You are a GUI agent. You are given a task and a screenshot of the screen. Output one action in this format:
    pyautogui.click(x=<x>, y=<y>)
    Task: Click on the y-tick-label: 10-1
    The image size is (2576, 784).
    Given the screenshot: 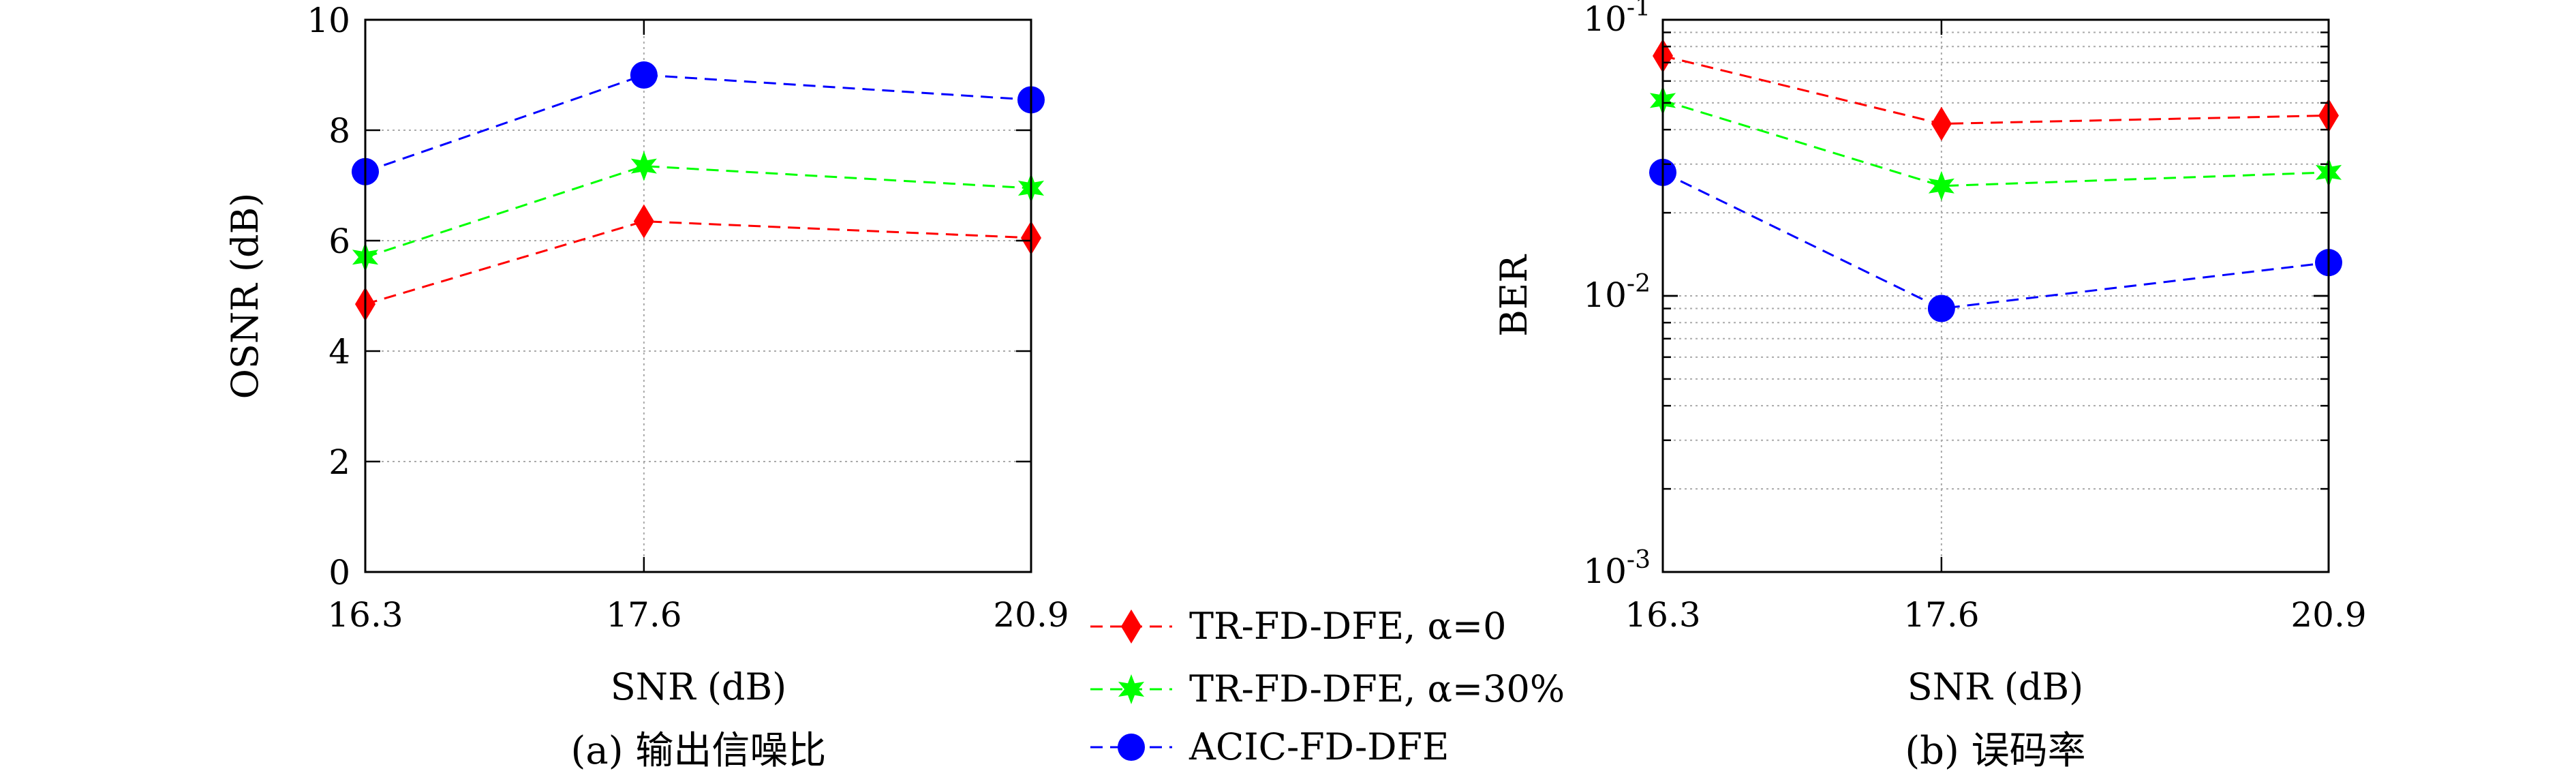 What is the action you would take?
    pyautogui.click(x=1617, y=19)
    